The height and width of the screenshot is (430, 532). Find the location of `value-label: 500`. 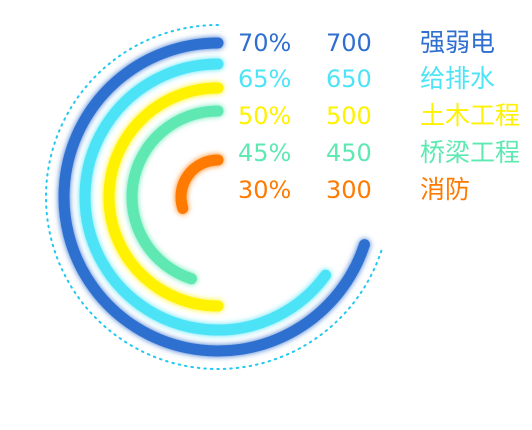

value-label: 500 is located at coordinates (349, 116).